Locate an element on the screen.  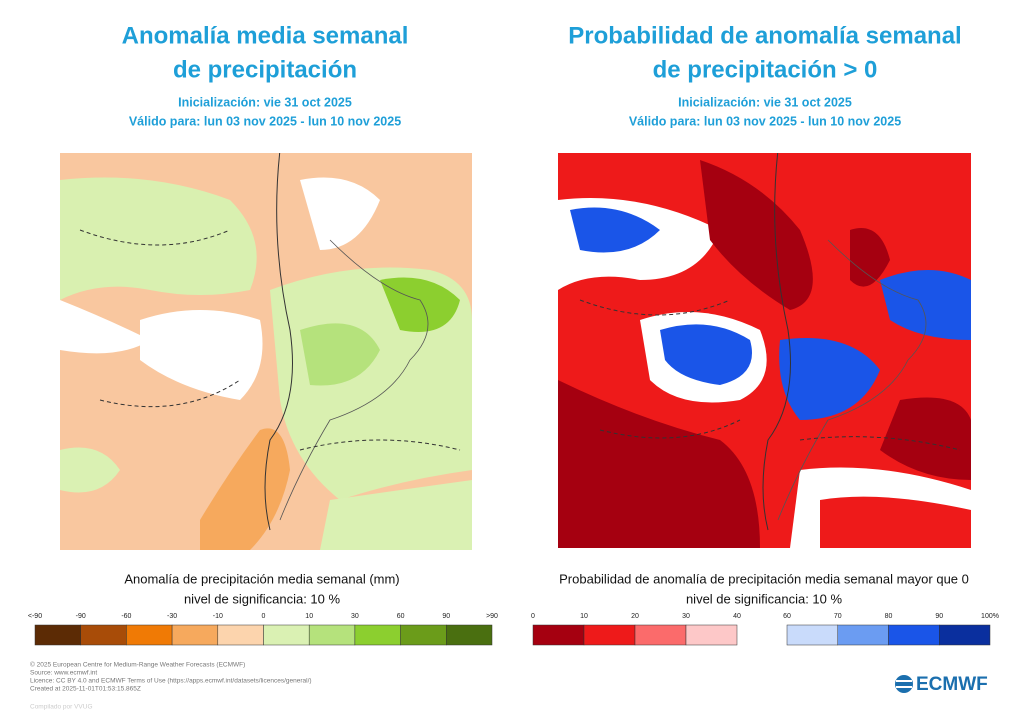
title-line: de precipitación > 0 is located at coordinates (765, 69).